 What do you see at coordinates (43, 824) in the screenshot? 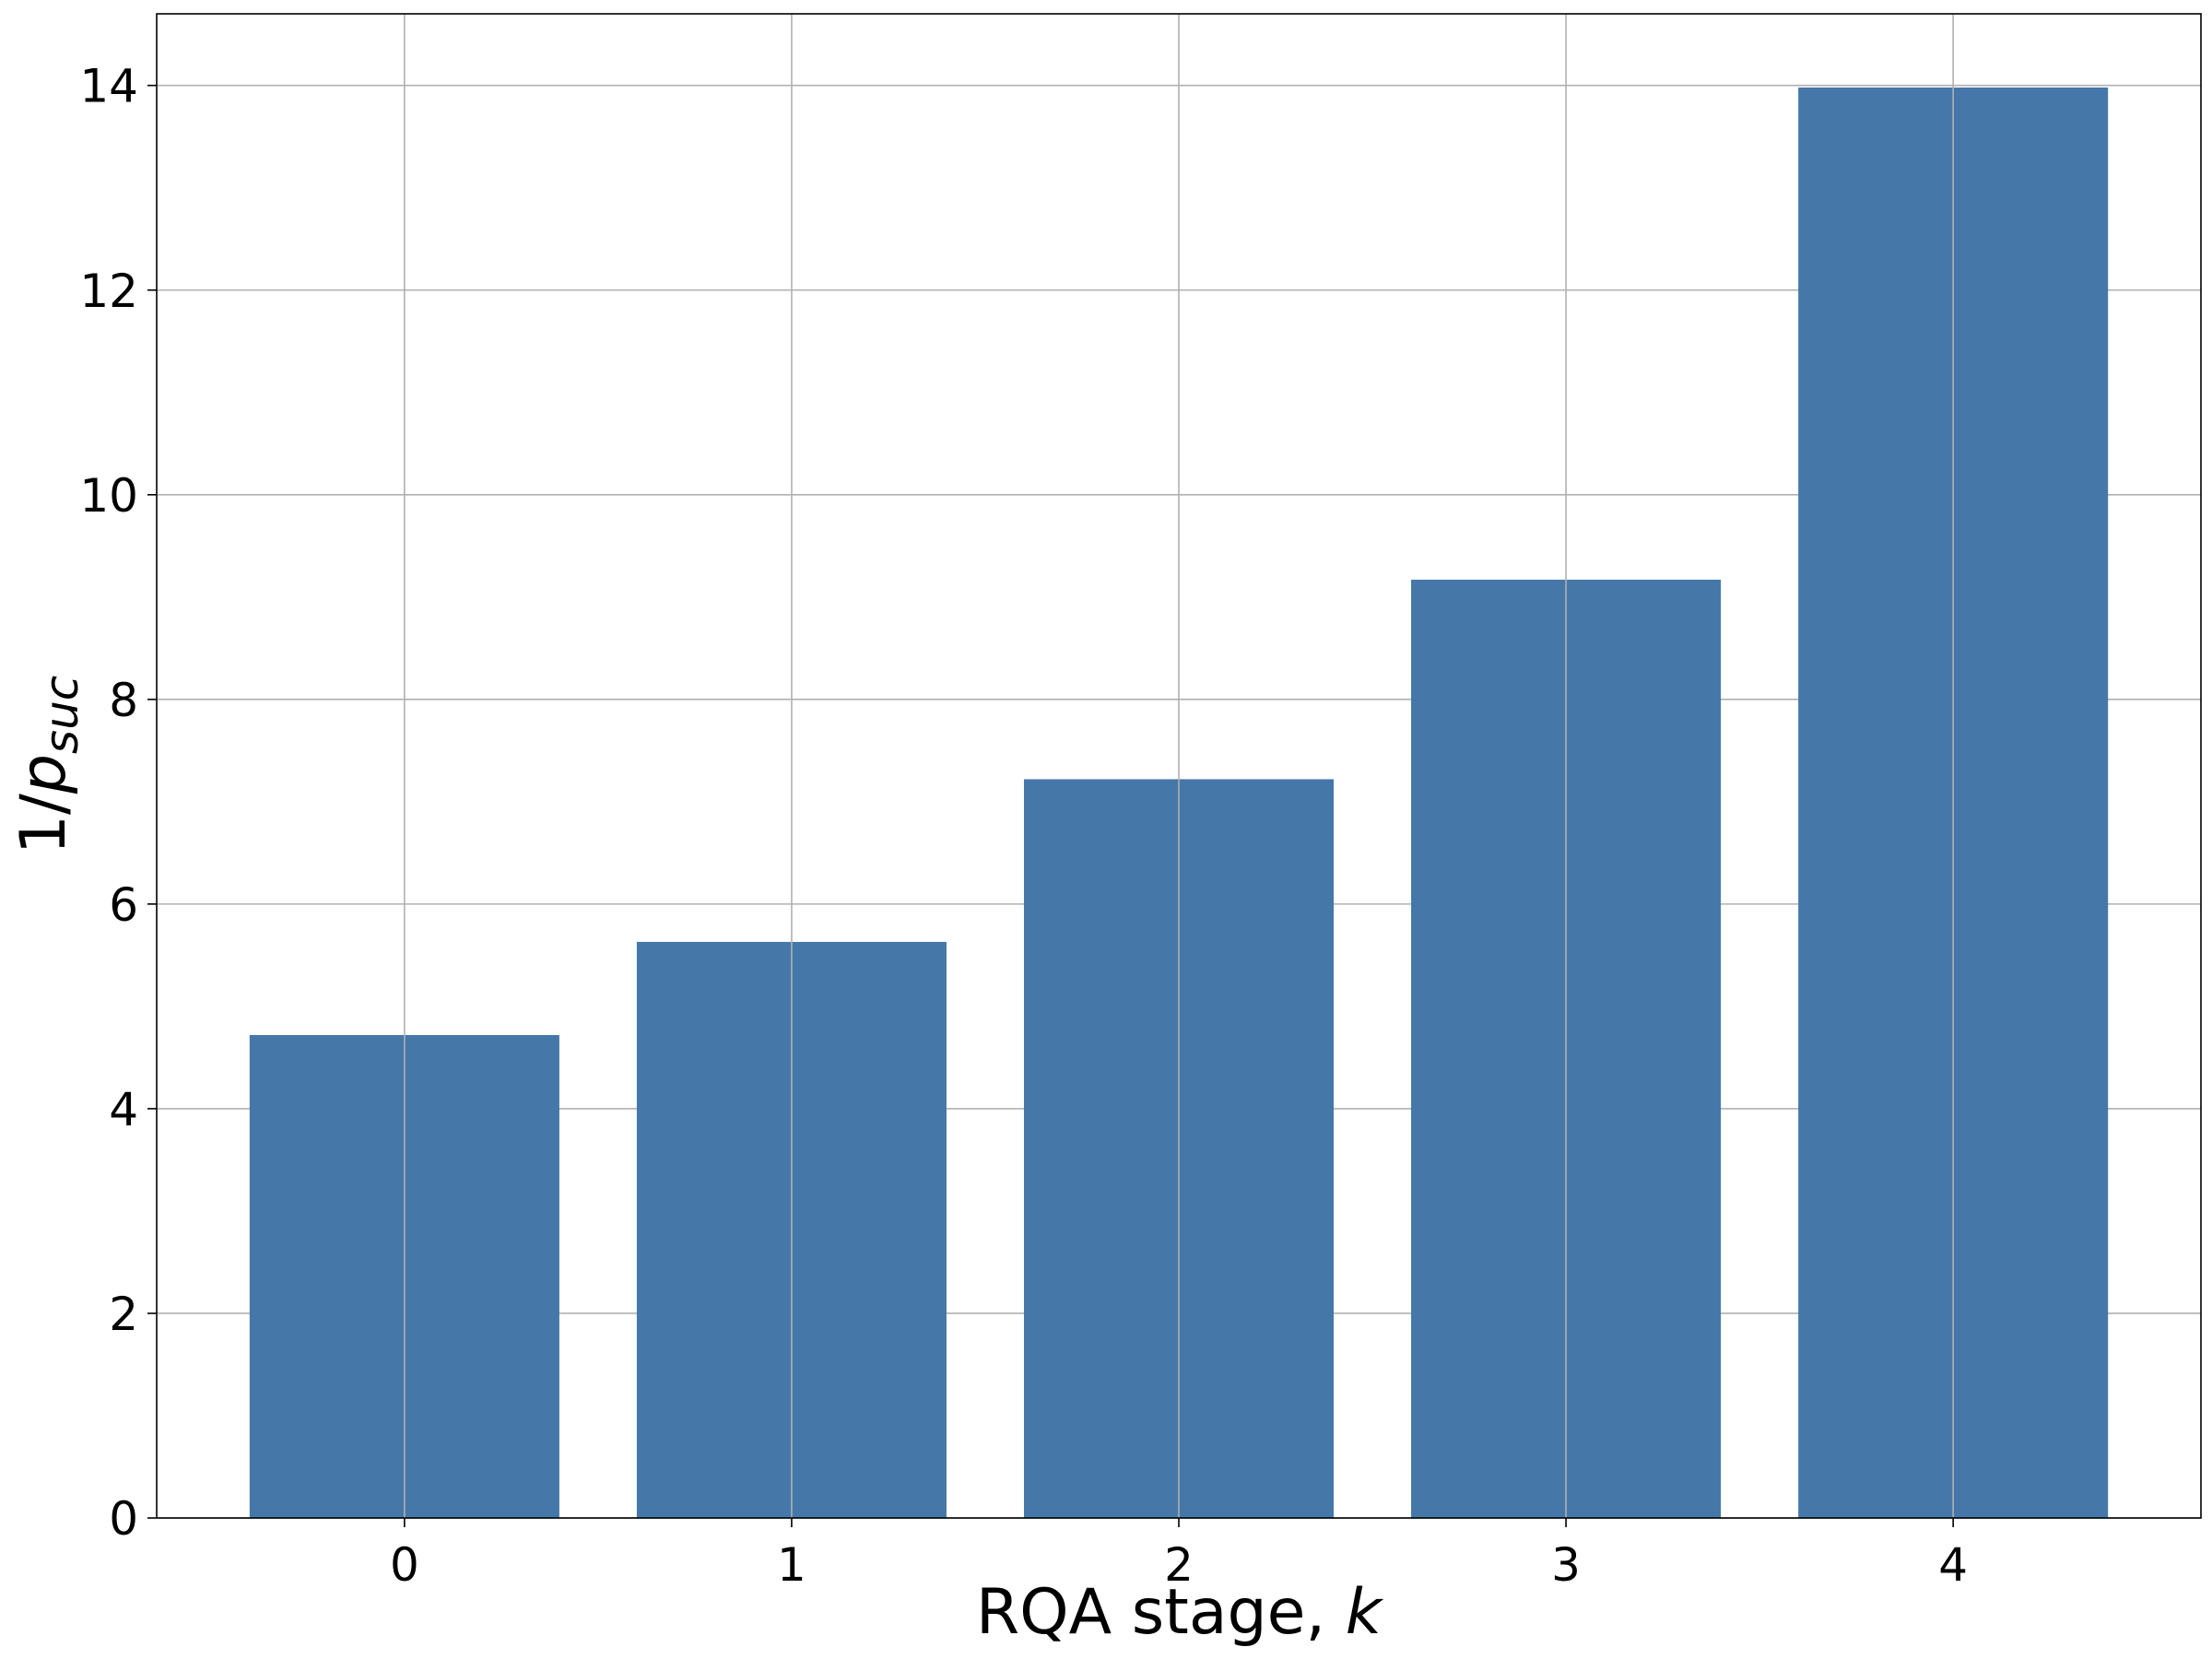
I see `y-axis-label-prefix: 1/` at bounding box center [43, 824].